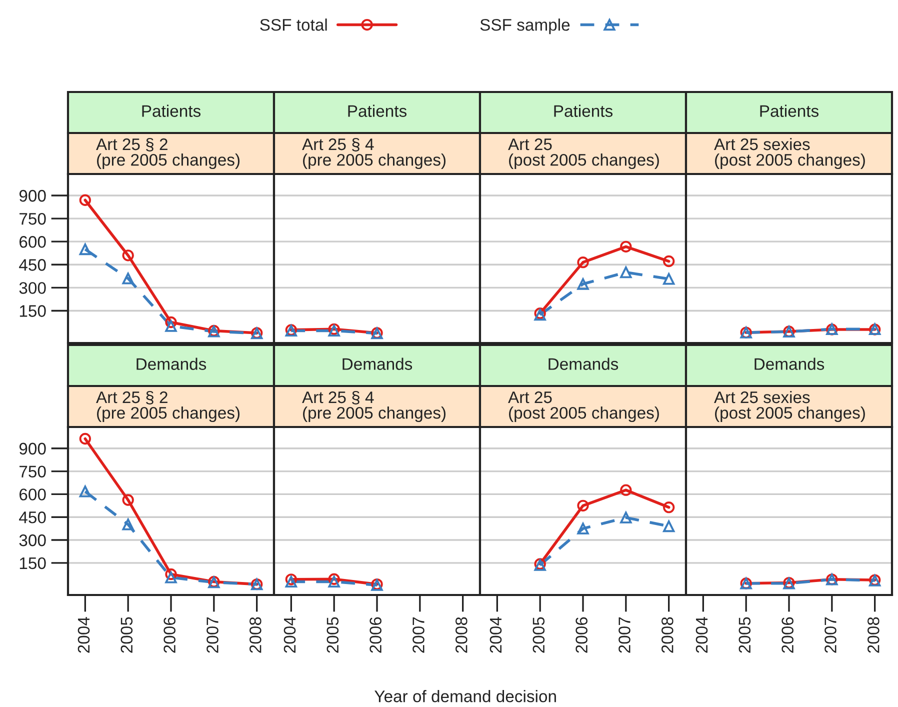 The image size is (898, 707). Describe the element at coordinates (525, 26) in the screenshot. I see `legend-label: SSF sample` at that location.